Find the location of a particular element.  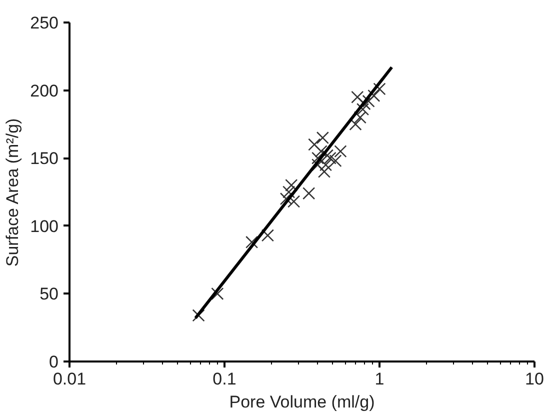

y-tick-label: 50 is located at coordinates (49, 294).